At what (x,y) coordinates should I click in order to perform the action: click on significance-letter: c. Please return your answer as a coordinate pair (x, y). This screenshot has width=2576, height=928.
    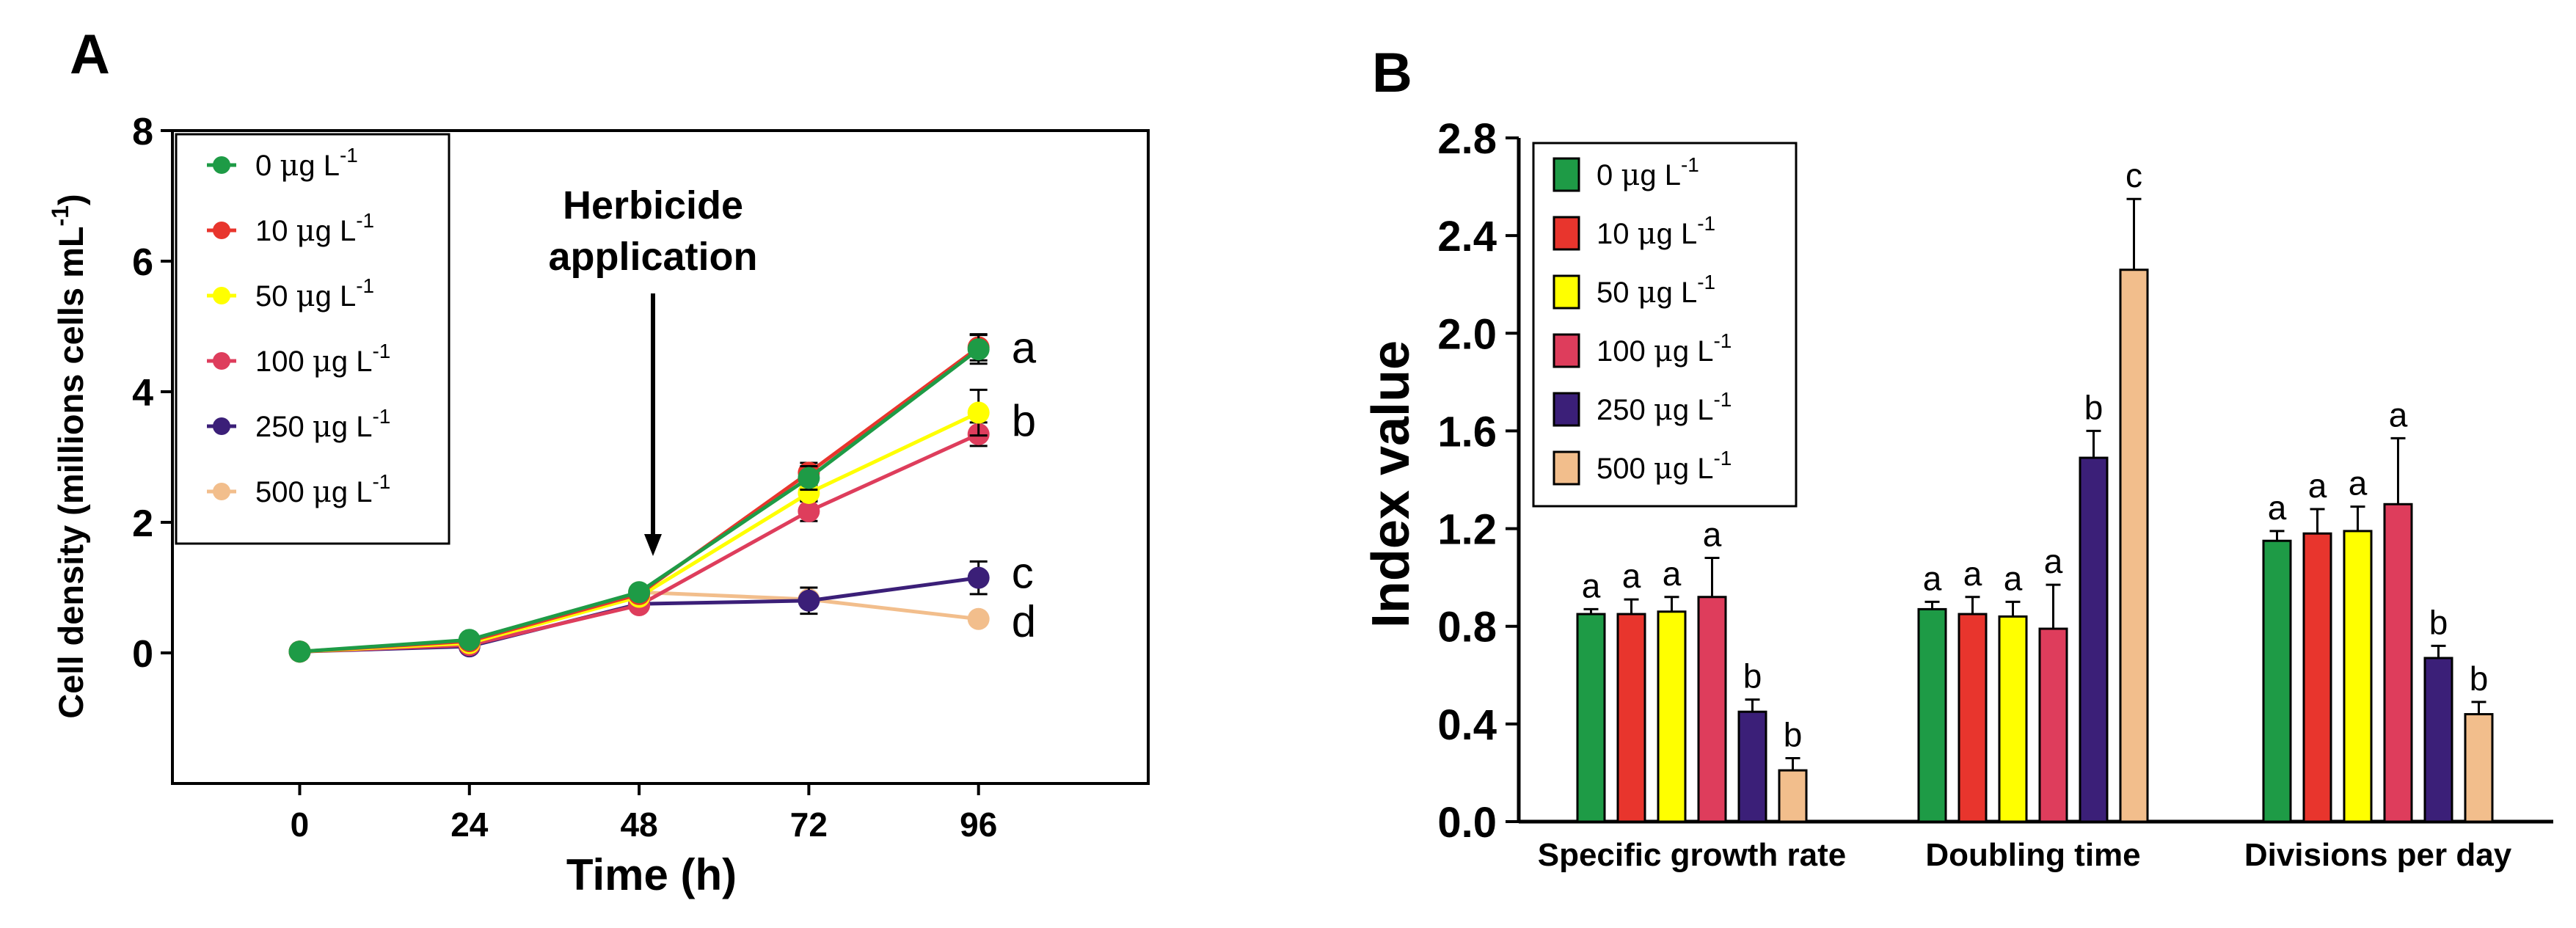
    Looking at the image, I should click on (2134, 175).